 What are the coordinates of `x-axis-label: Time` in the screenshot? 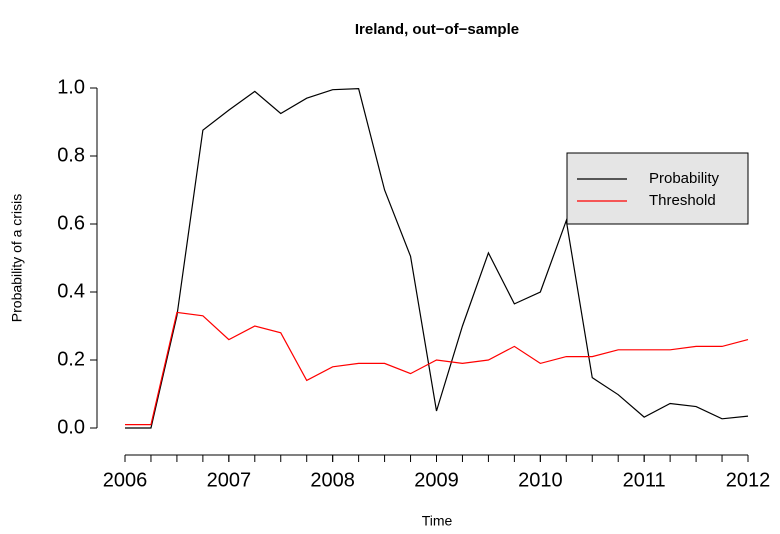 It's located at (437, 521).